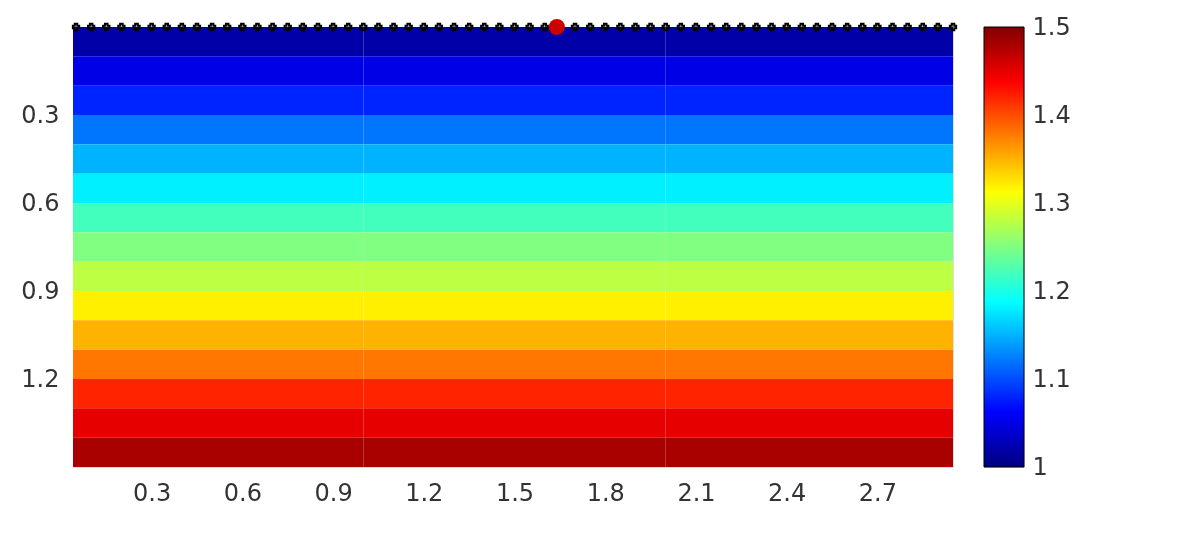  What do you see at coordinates (1051, 378) in the screenshot?
I see `color-bar-label: 1.1` at bounding box center [1051, 378].